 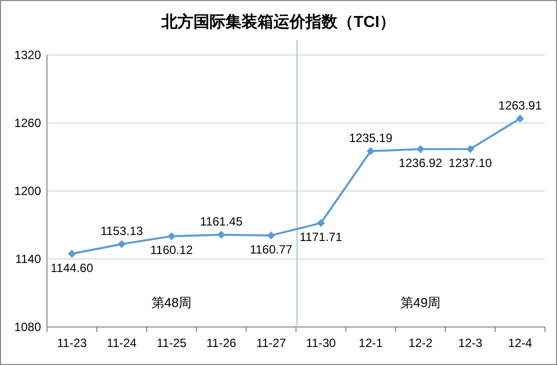 I want to click on y-tick-label: 1140, so click(x=28, y=259).